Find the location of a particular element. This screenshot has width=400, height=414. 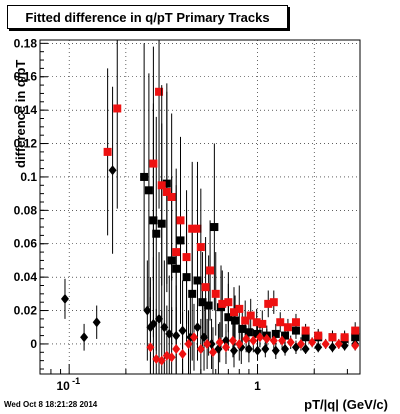

chart-title: Fitted difference in q/pT Primary Tracks is located at coordinates (147, 17).